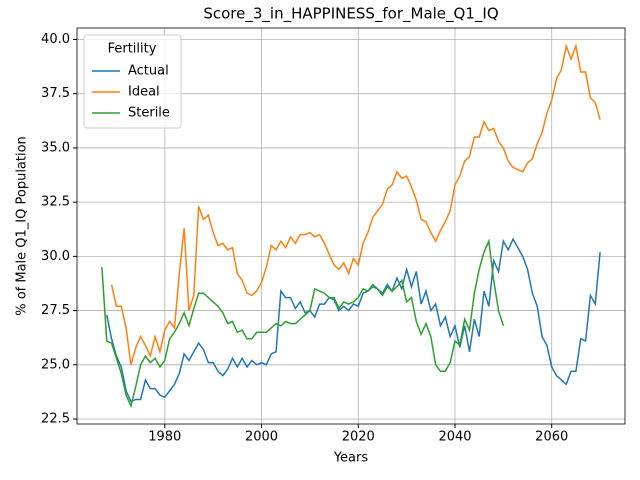 The width and height of the screenshot is (640, 480). Describe the element at coordinates (55, 364) in the screenshot. I see `y-tick-label: 25.0` at that location.